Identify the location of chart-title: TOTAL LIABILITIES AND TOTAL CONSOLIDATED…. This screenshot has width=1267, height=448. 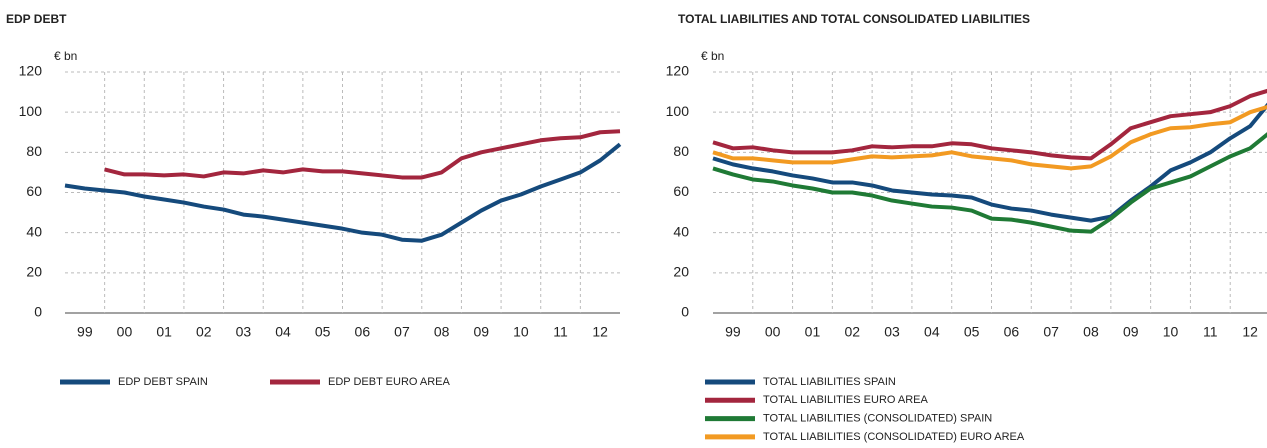
(854, 19).